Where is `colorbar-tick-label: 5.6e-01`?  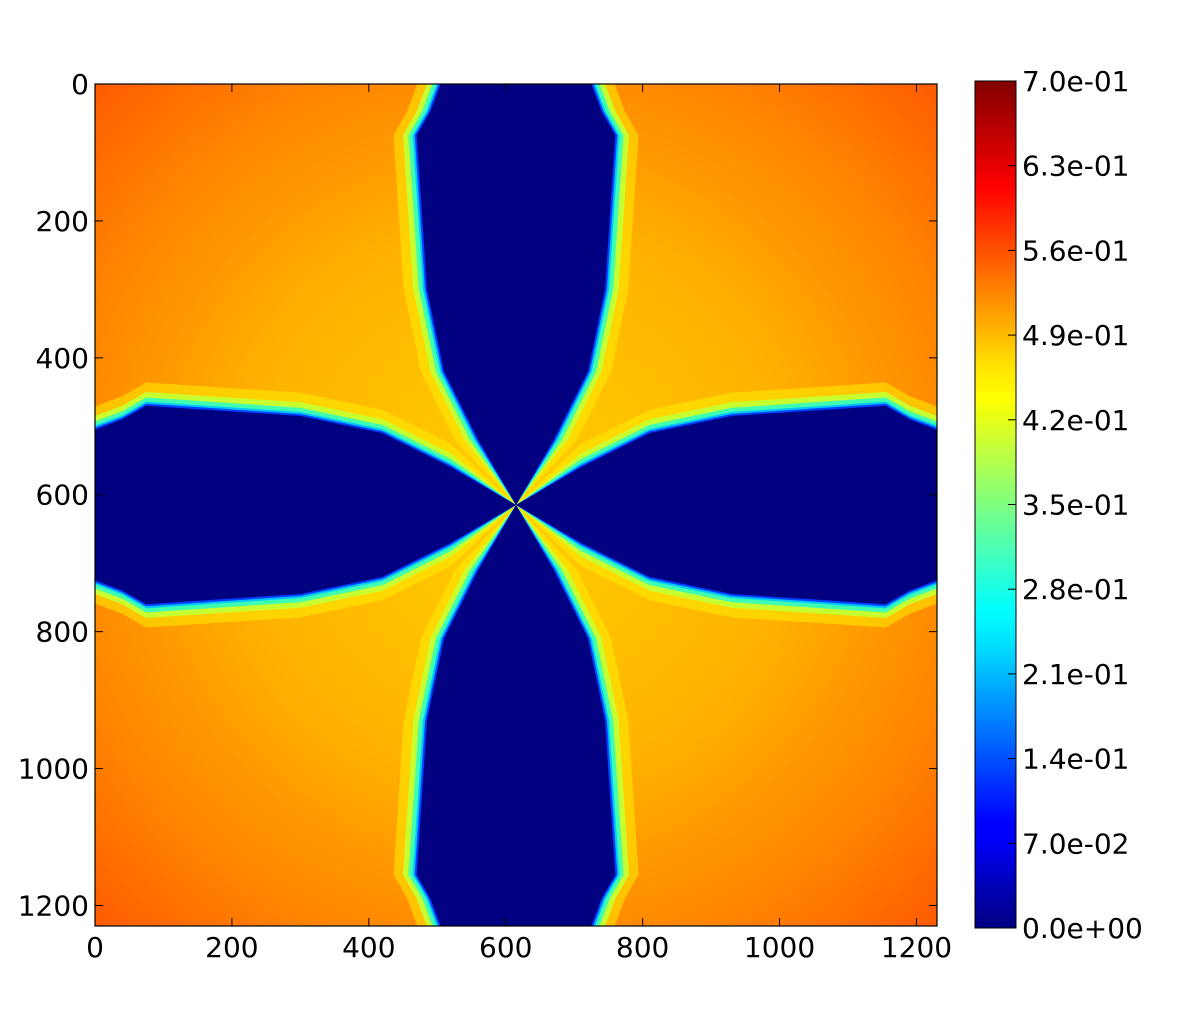
colorbar-tick-label: 5.6e-01 is located at coordinates (1076, 250).